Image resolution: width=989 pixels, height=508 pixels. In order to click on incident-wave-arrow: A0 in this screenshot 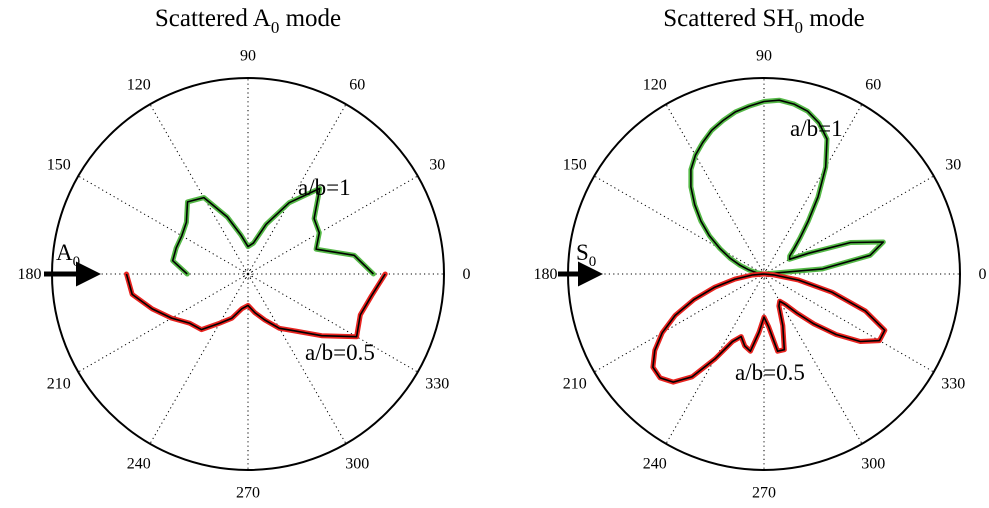, I will do `click(72, 263)`.